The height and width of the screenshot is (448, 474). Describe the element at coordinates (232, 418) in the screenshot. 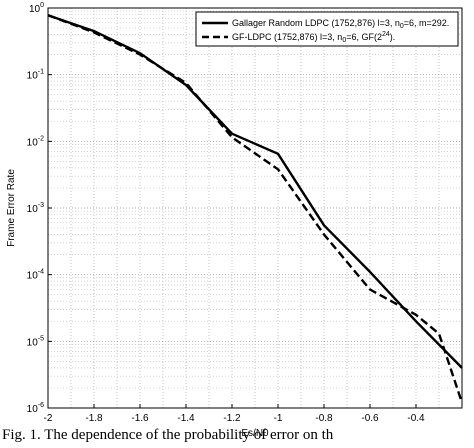

I see `x-tick-label: -1.2` at that location.